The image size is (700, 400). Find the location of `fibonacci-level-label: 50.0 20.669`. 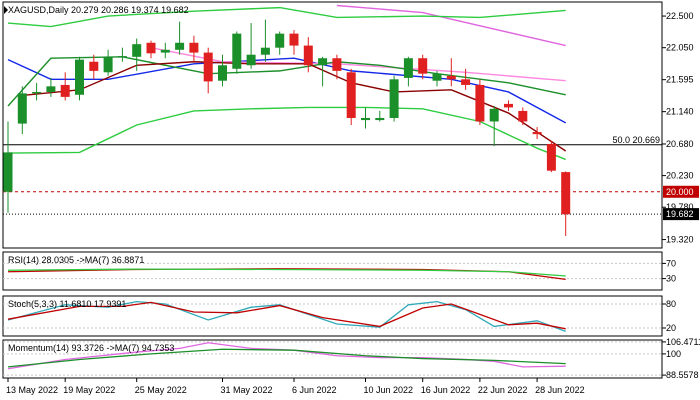

fibonacci-level-label: 50.0 20.669 is located at coordinates (636, 140).